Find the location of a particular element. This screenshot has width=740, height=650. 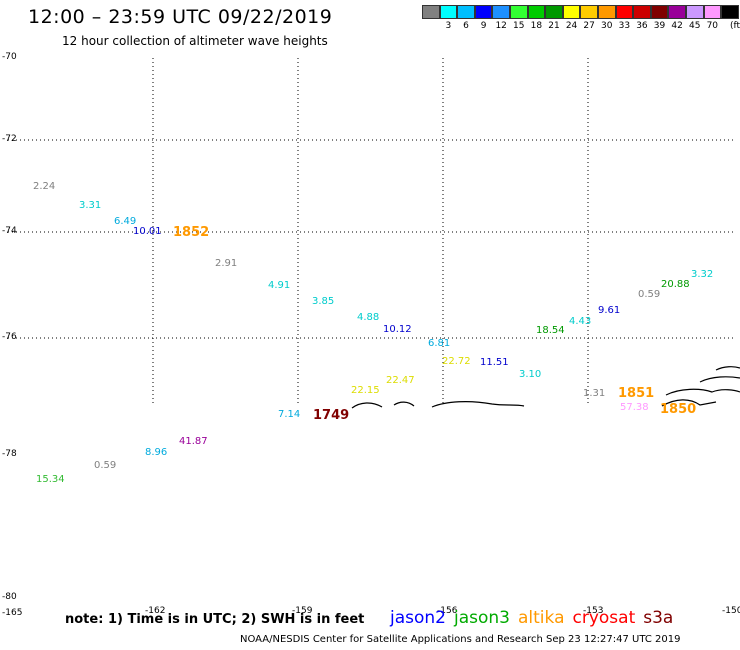

legend-bin: 45 is located at coordinates (694, 18).